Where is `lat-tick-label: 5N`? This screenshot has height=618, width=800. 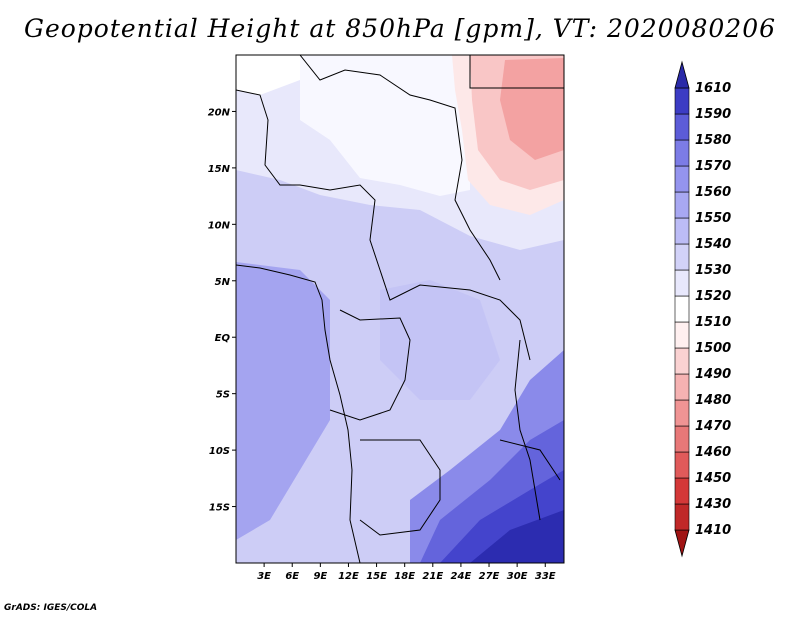 lat-tick-label: 5N is located at coordinates (223, 282).